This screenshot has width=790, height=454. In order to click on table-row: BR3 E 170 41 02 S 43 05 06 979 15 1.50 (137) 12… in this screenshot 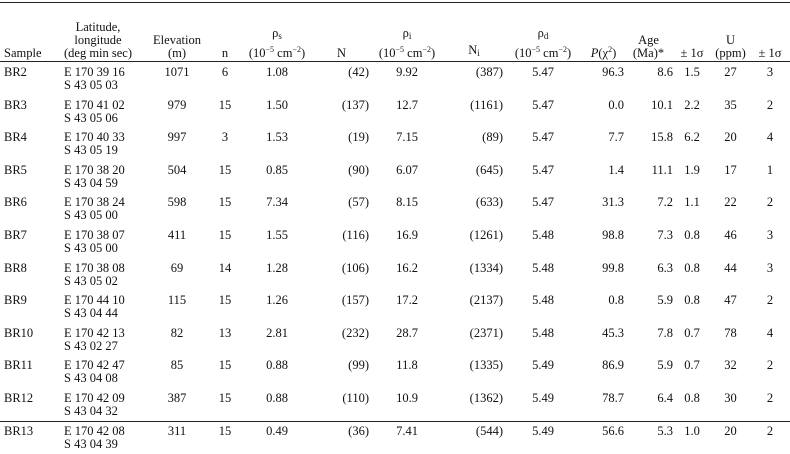, I will do `click(395, 112)`.